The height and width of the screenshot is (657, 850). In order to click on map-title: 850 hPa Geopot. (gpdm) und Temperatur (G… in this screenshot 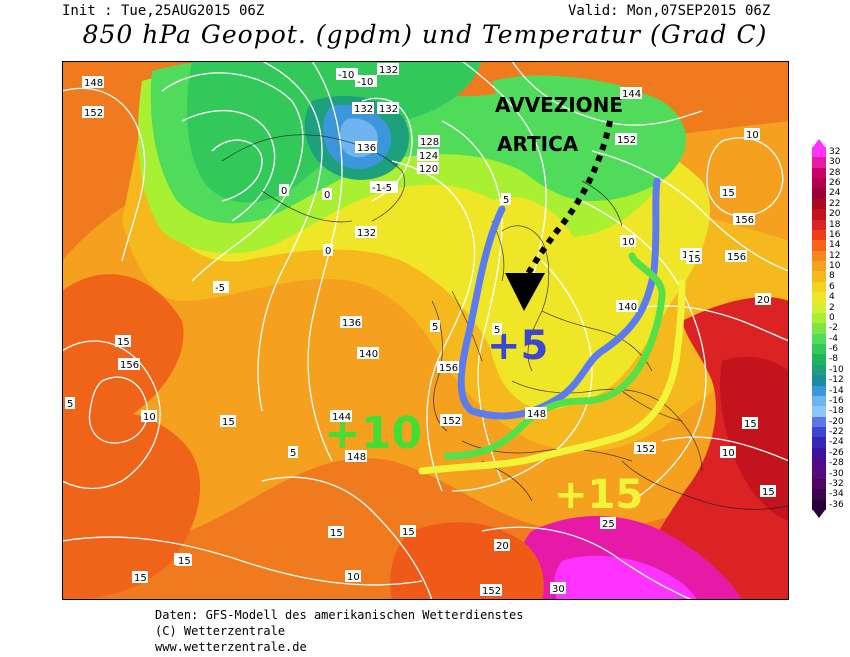, I will do `click(425, 34)`.